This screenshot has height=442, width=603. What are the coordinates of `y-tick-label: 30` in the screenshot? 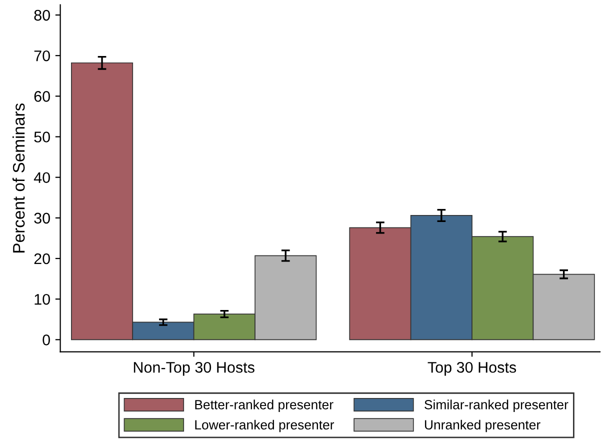 It's located at (42, 218).